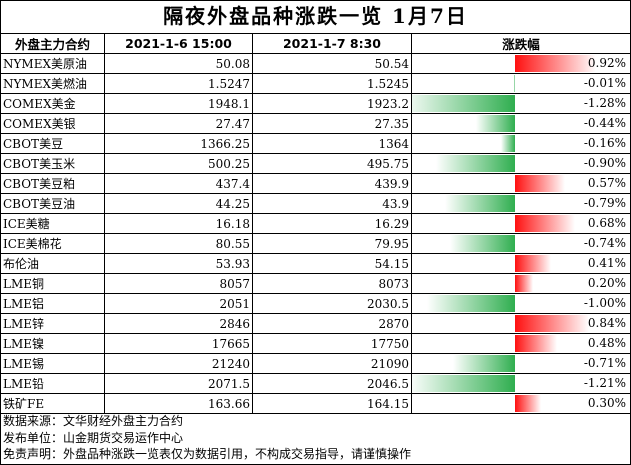 The width and height of the screenshot is (631, 465). What do you see at coordinates (52, 343) in the screenshot?
I see `contract-name: LME镍` at bounding box center [52, 343].